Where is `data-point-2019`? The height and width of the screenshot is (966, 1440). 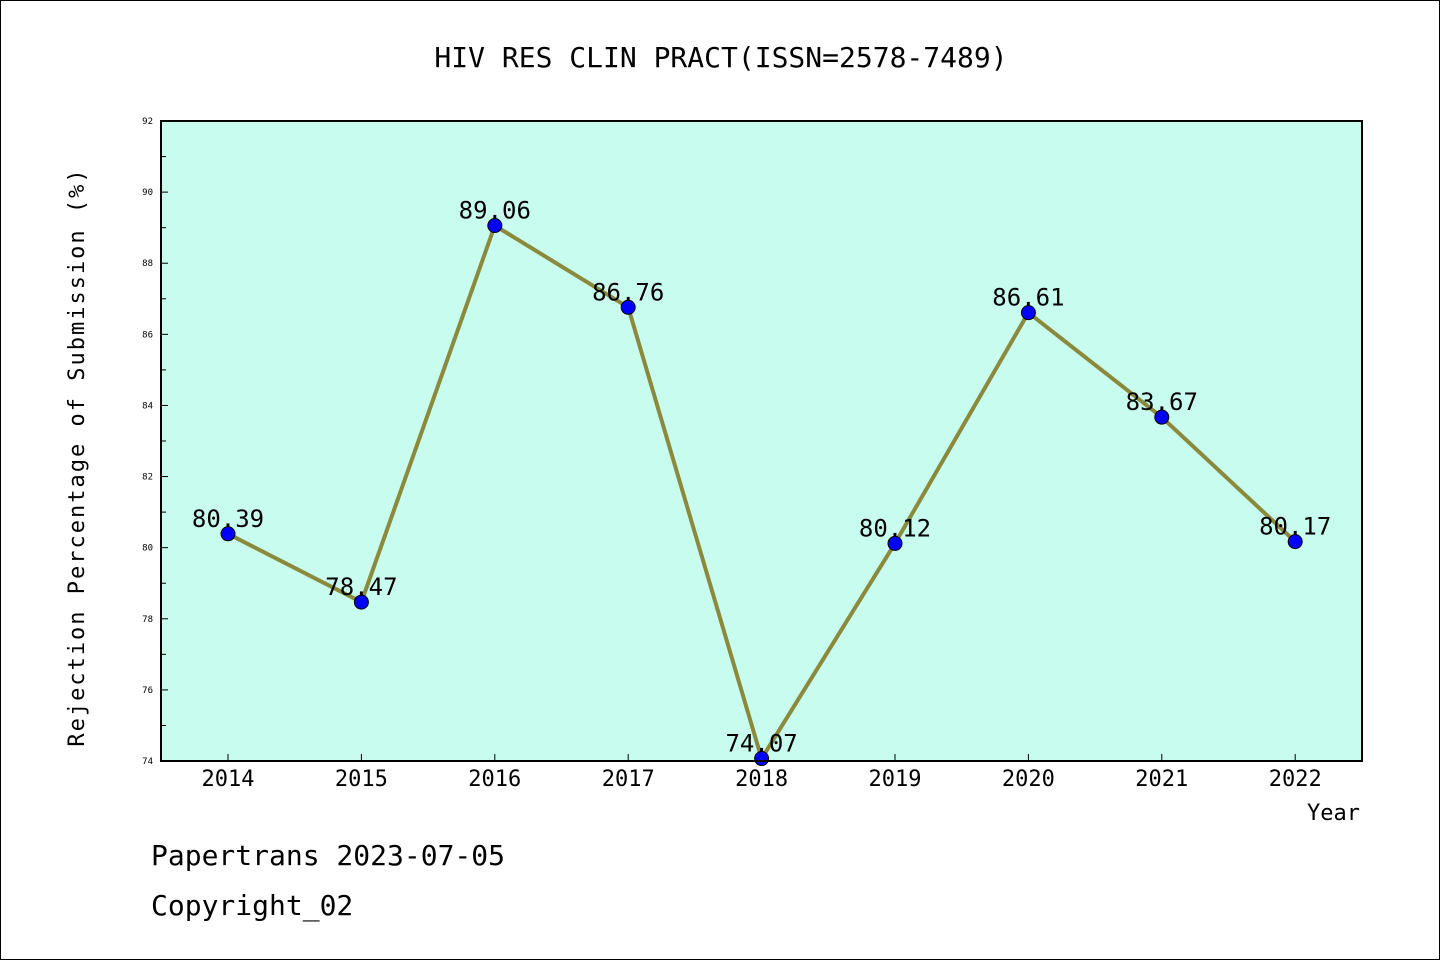 data-point-2019 is located at coordinates (895, 543).